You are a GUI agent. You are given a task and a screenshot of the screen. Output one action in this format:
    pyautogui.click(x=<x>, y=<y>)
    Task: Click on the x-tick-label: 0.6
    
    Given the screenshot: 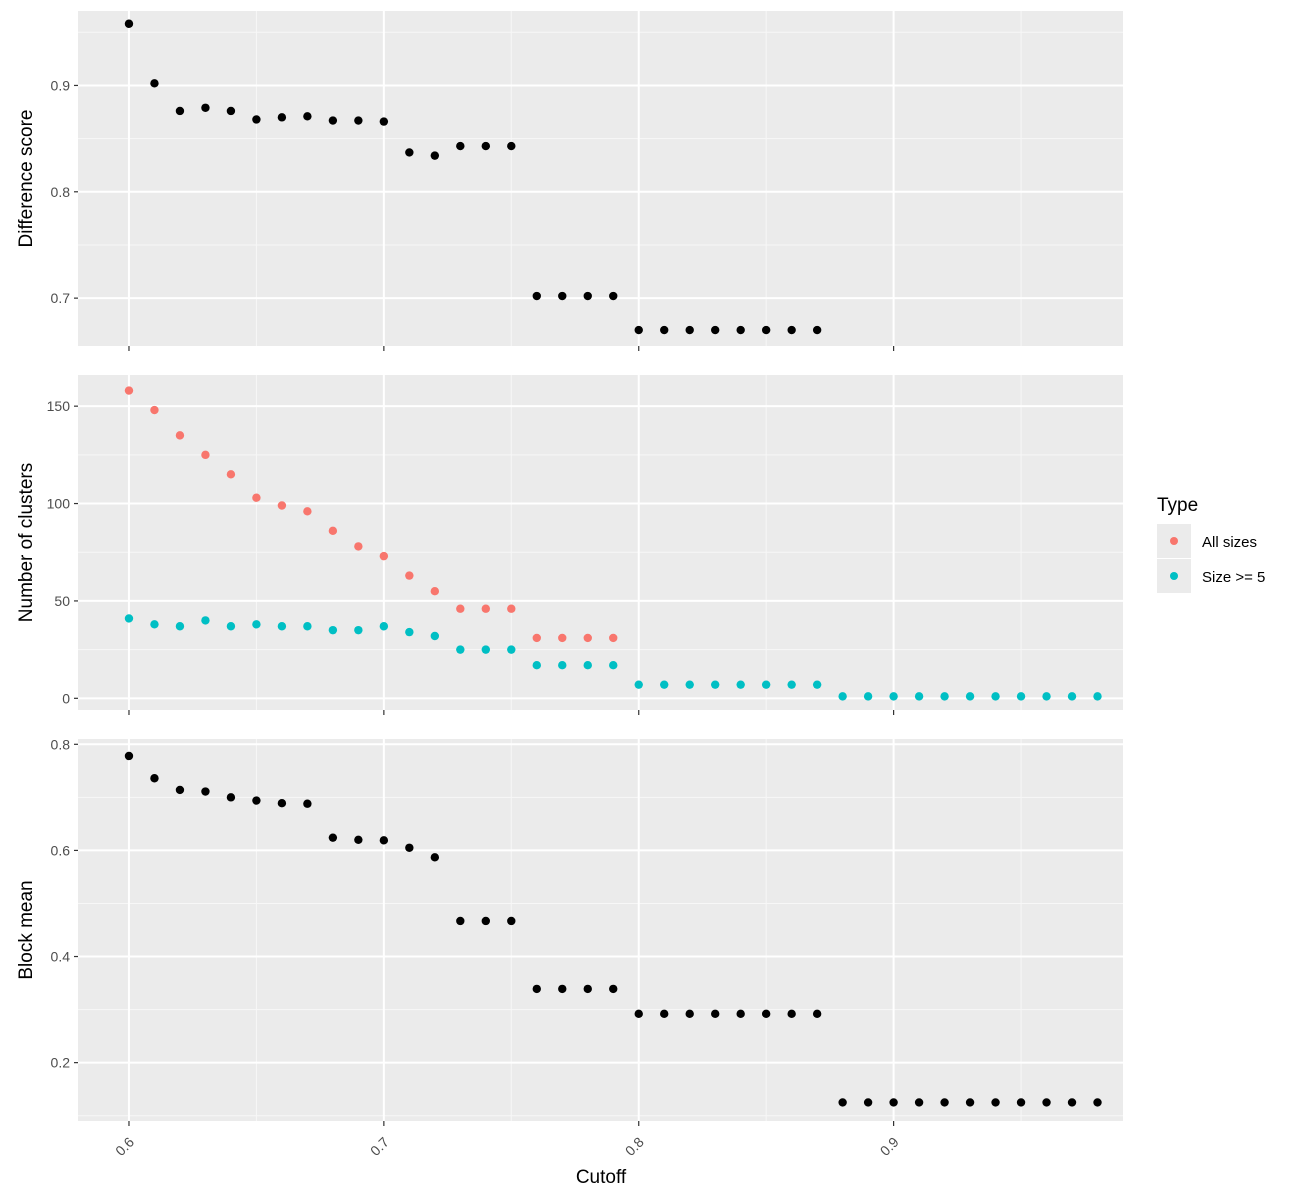 What is the action you would take?
    pyautogui.click(x=124, y=1146)
    